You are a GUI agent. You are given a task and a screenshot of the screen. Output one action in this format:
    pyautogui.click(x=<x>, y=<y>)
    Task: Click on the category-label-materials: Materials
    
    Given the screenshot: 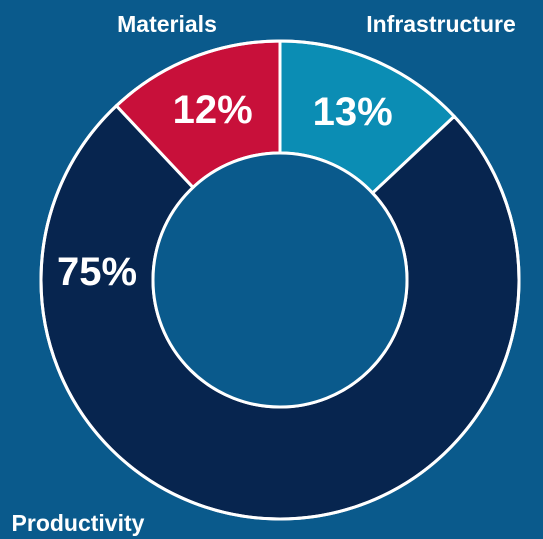 What is the action you would take?
    pyautogui.click(x=167, y=24)
    